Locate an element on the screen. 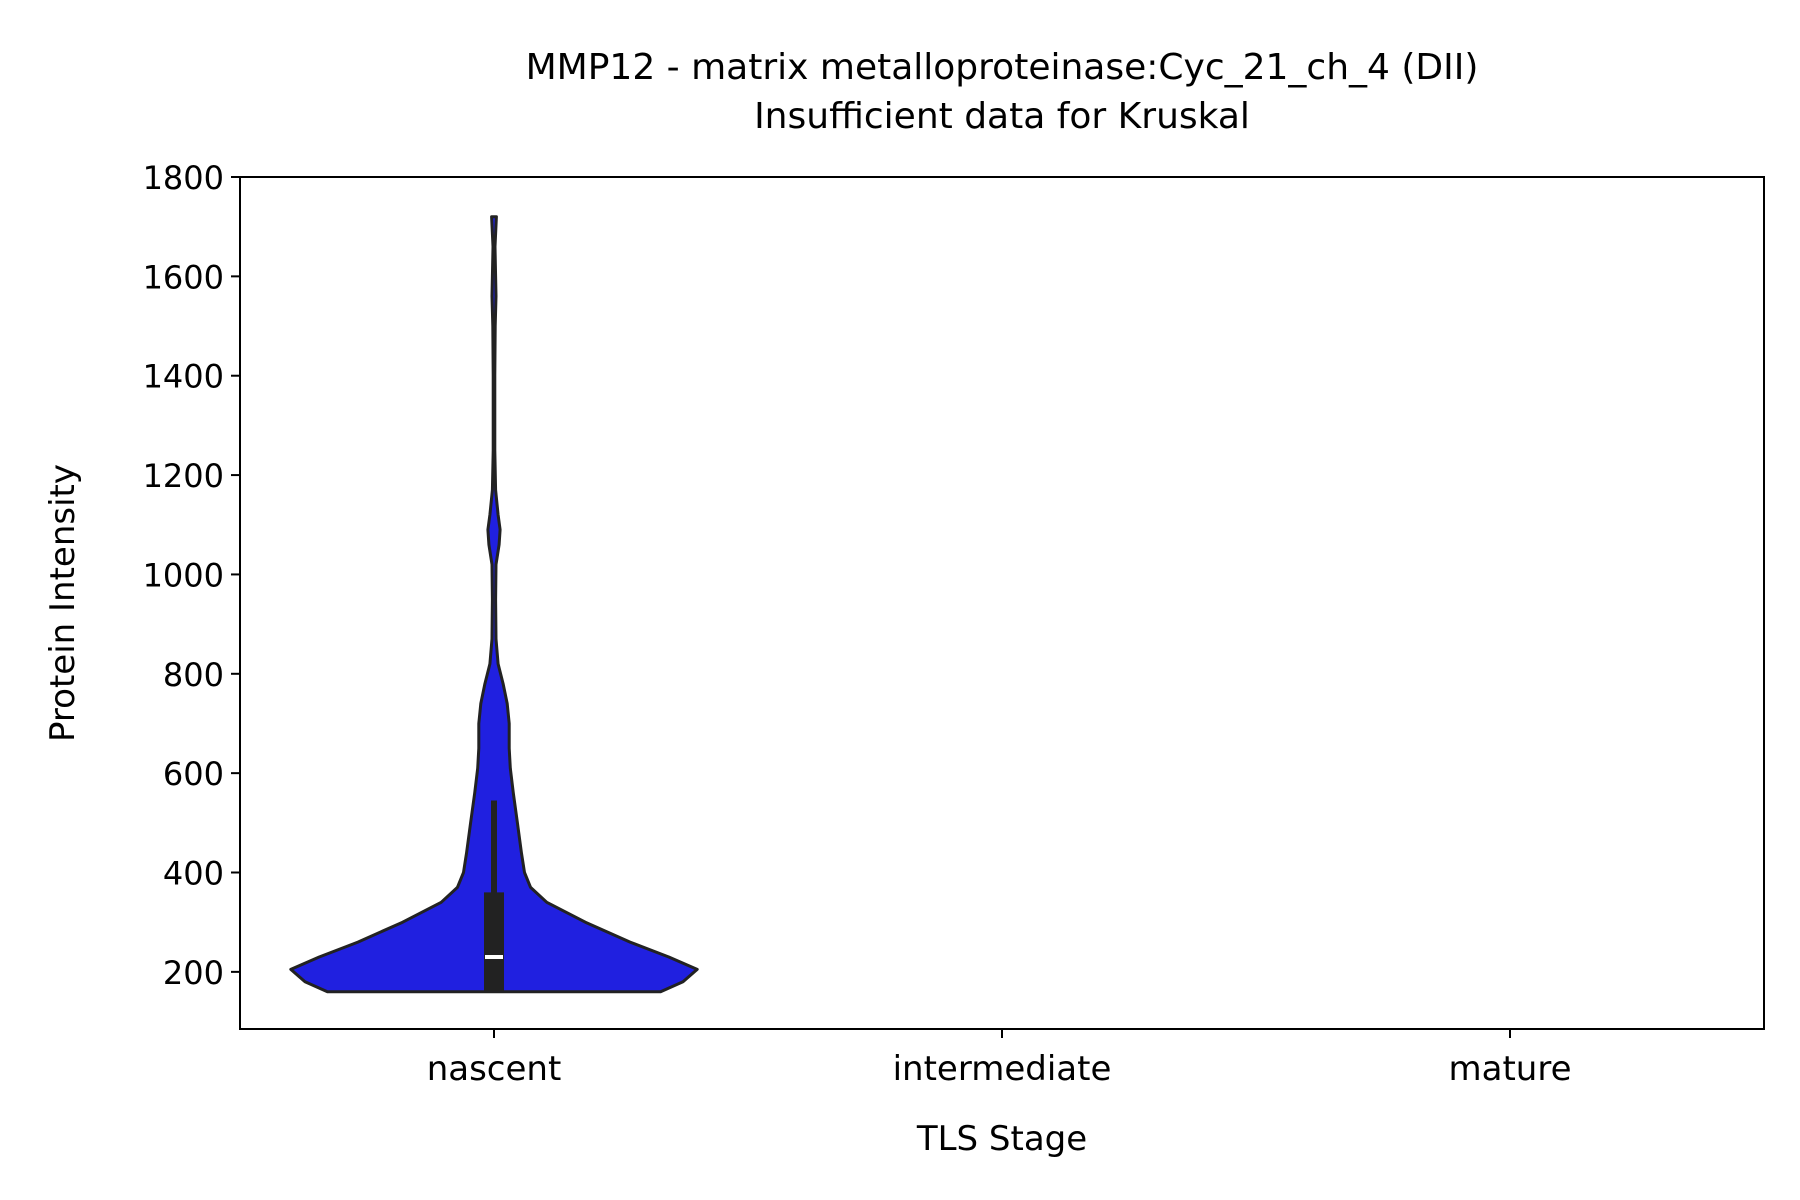 The height and width of the screenshot is (1200, 1800). chart-subtitle: Insufficient data for Kruskal is located at coordinates (1002, 116).